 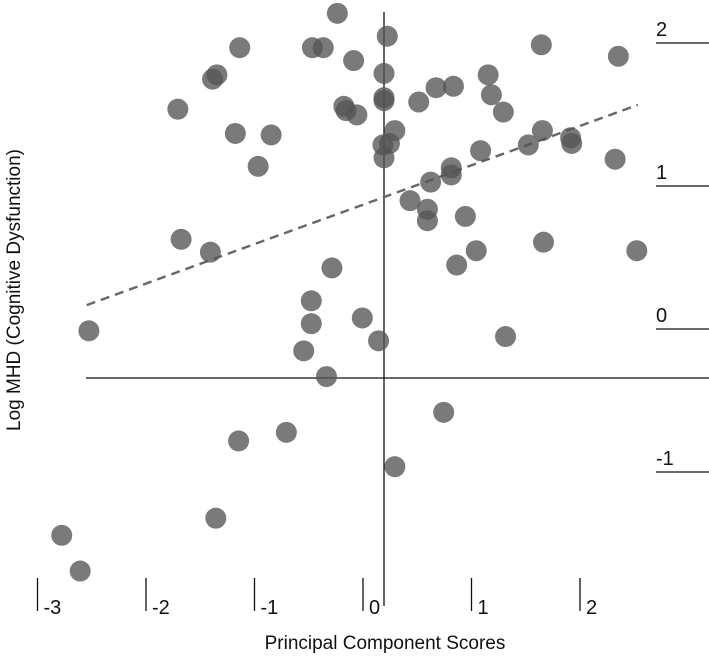 I want to click on x-tick-label: 1, so click(x=483, y=608).